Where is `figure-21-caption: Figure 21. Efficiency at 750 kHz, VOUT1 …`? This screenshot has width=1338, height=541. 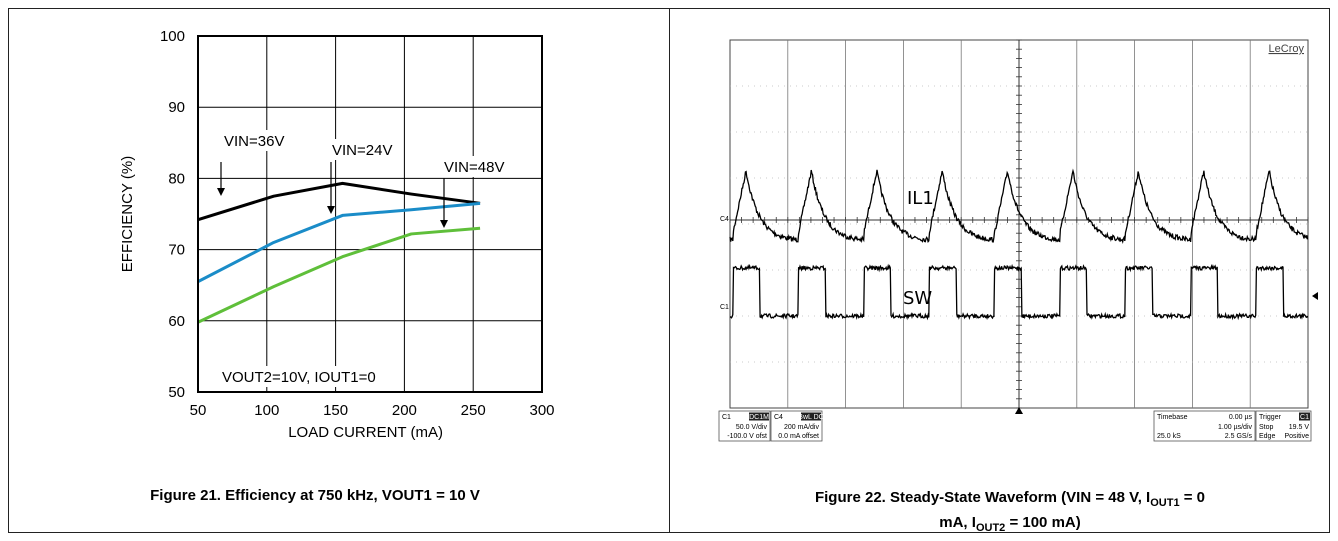 figure-21-caption: Figure 21. Efficiency at 750 kHz, VOUT1 … is located at coordinates (315, 495).